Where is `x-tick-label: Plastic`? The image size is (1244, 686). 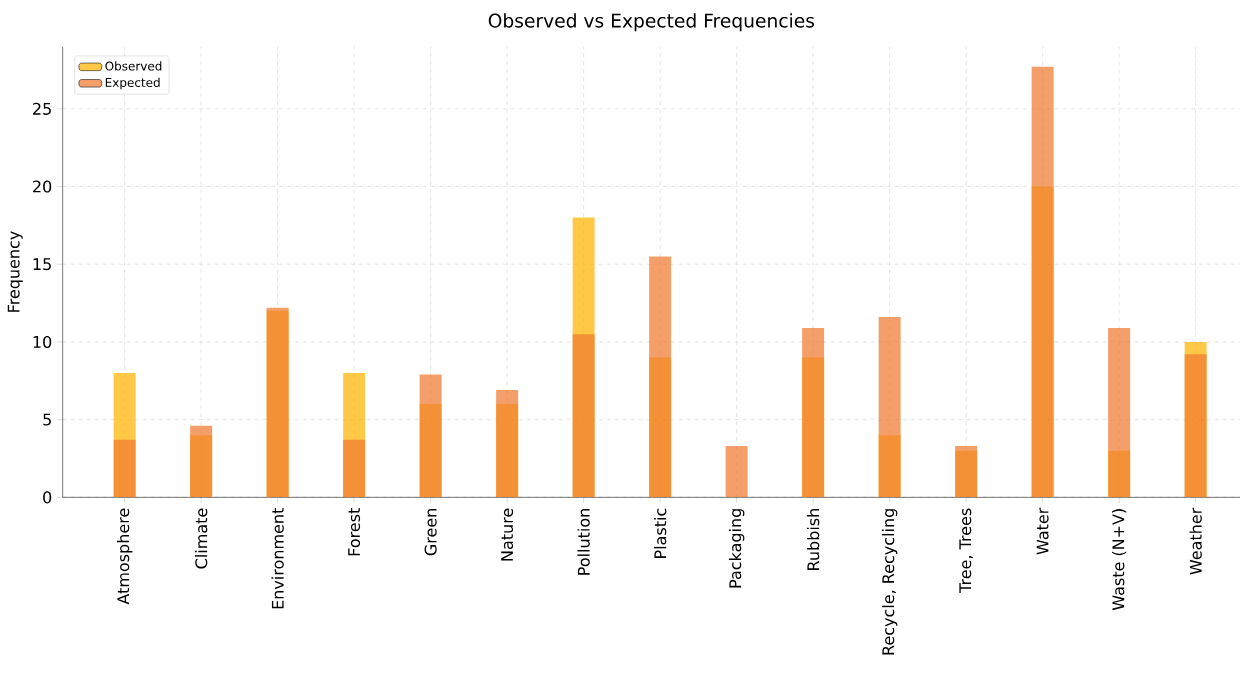
x-tick-label: Plastic is located at coordinates (660, 533).